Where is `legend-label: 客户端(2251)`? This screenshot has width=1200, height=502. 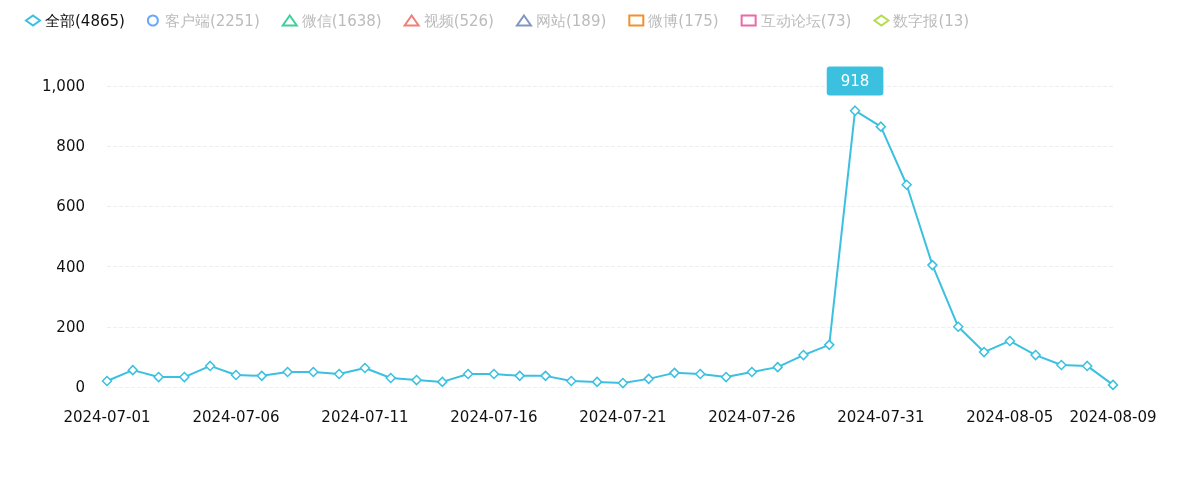
legend-label: 客户端(2251) is located at coordinates (212, 20).